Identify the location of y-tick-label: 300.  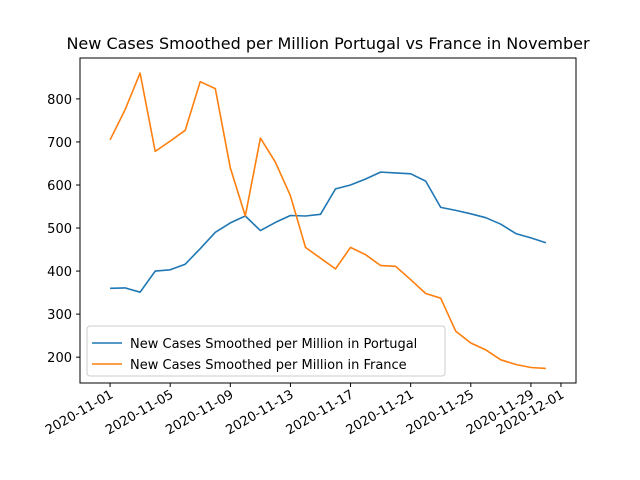
(59, 315).